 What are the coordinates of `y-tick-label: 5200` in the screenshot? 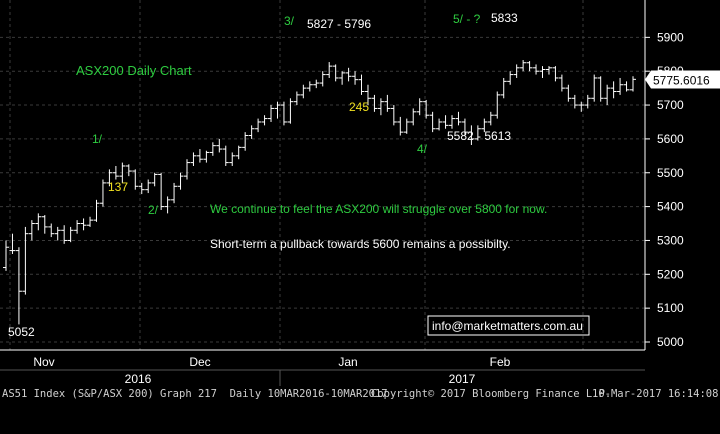 It's located at (670, 274).